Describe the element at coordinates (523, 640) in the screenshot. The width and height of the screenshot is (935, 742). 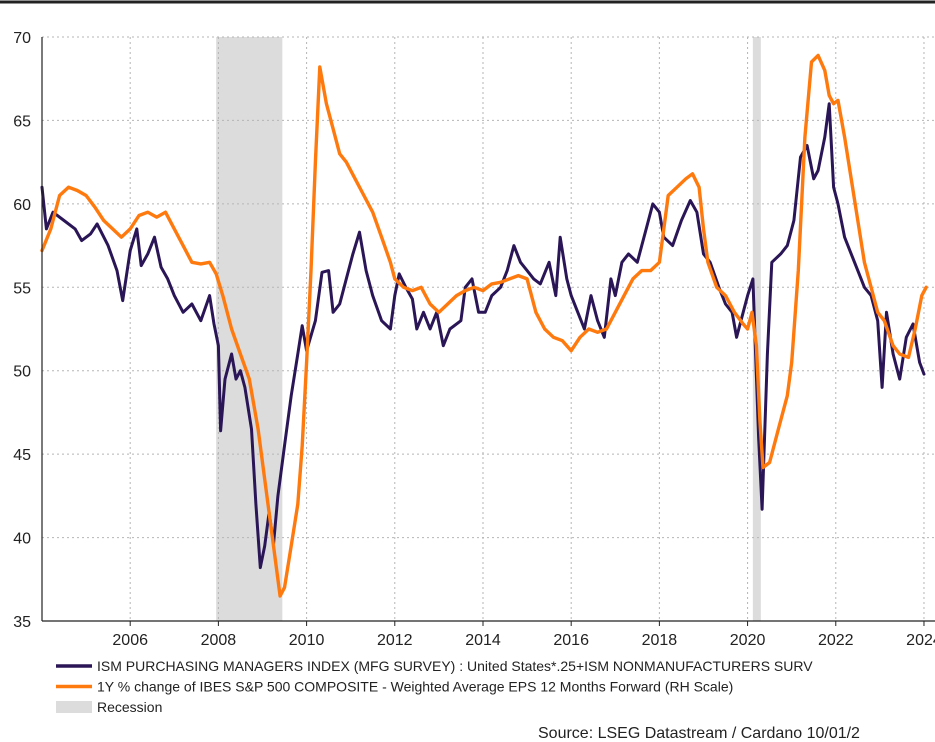
I see `x-tick-labels: 2006 2008 2010 2012 2014 2016 2018 2020 2022 2024` at that location.